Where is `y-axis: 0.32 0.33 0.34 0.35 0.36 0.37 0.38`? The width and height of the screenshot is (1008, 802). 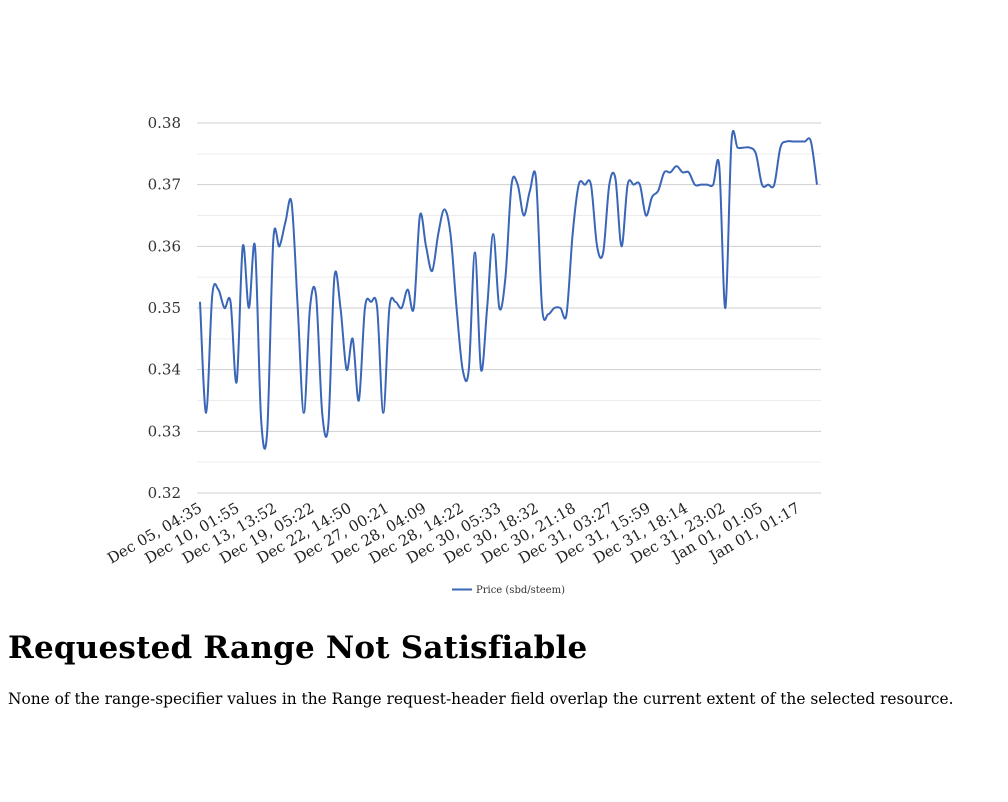 y-axis: 0.32 0.33 0.34 0.35 0.36 0.37 0.38 is located at coordinates (164, 308).